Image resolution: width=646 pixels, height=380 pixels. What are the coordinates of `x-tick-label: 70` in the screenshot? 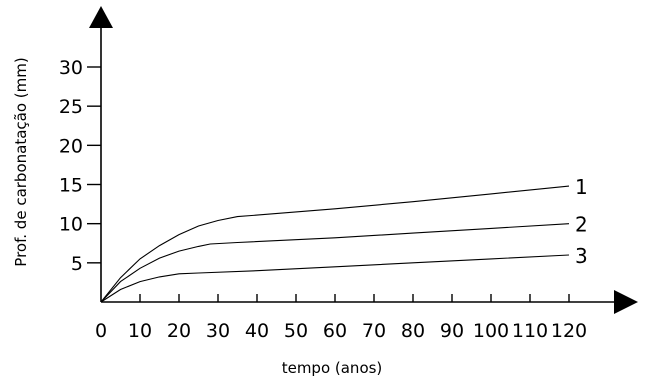 It's located at (374, 331).